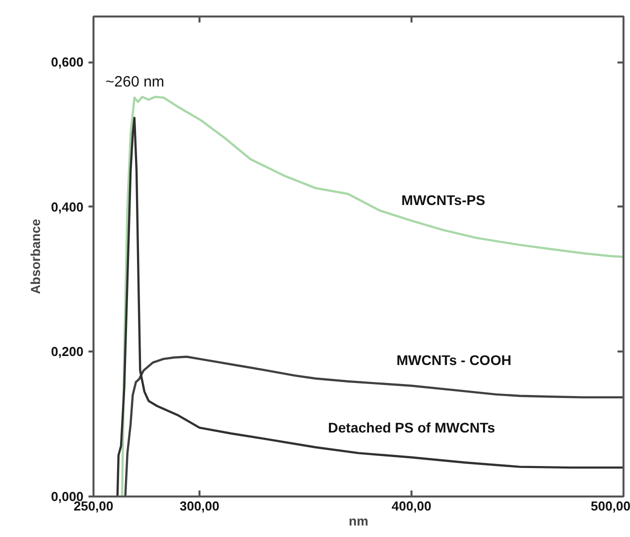 Image resolution: width=630 pixels, height=537 pixels. I want to click on y-tick-label: 0,200, so click(67, 352).